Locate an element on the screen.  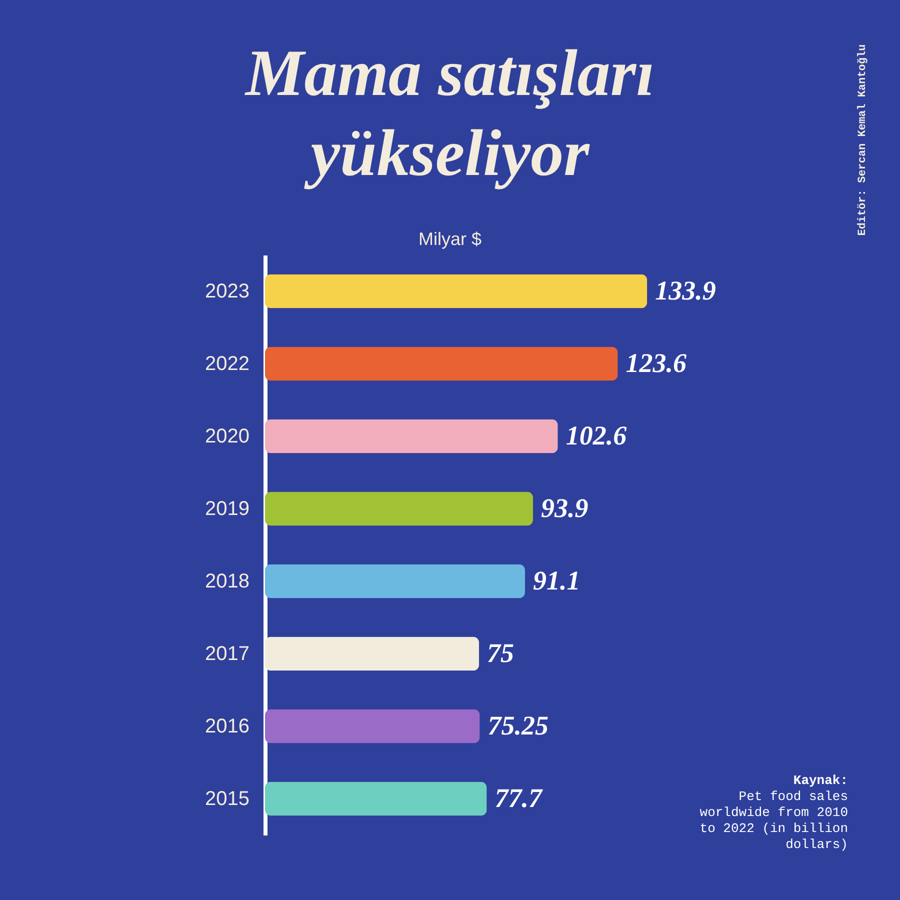
data-label: 75.25 is located at coordinates (518, 725).